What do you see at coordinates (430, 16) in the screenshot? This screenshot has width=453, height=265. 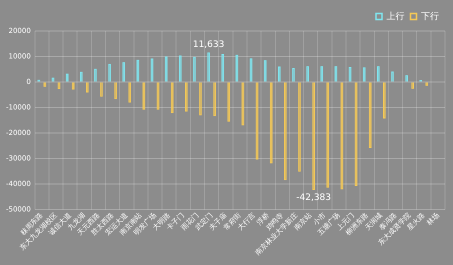 I see `legend-label: 下行` at bounding box center [430, 16].